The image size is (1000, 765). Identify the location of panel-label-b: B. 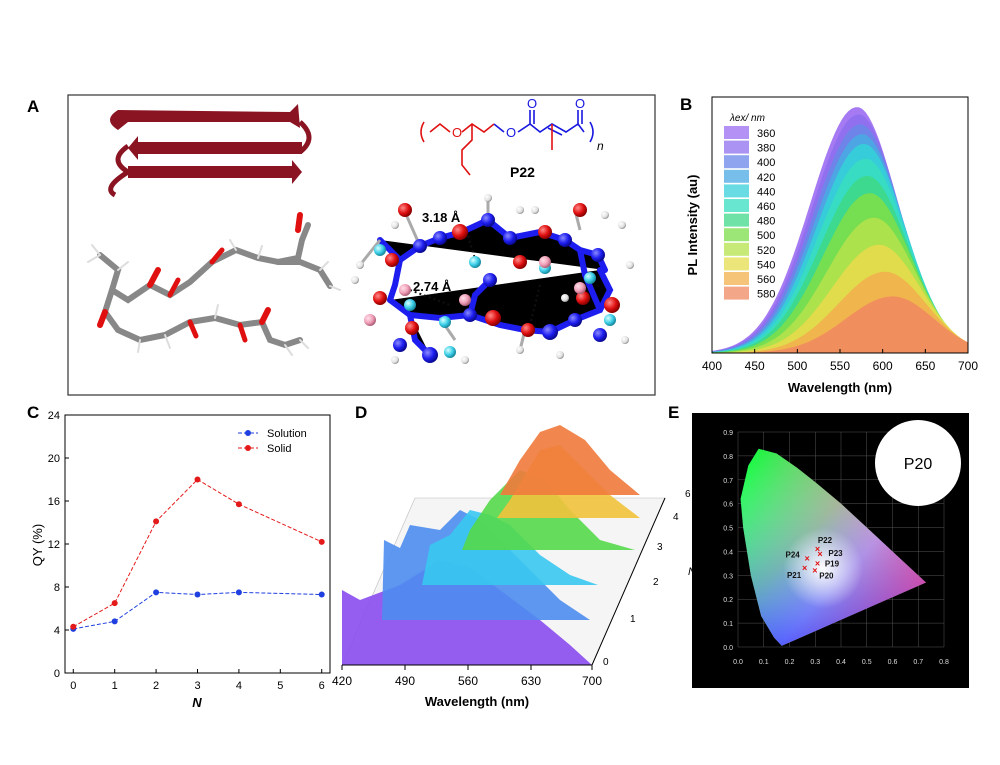
(686, 104).